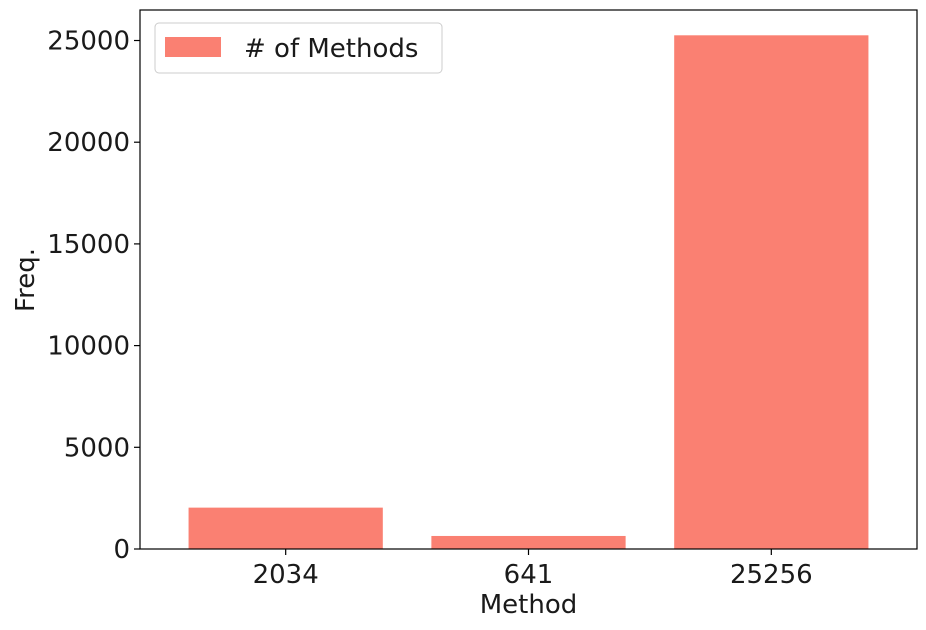 The image size is (926, 630). I want to click on x-axis: 2034 641 25256, so click(533, 569).